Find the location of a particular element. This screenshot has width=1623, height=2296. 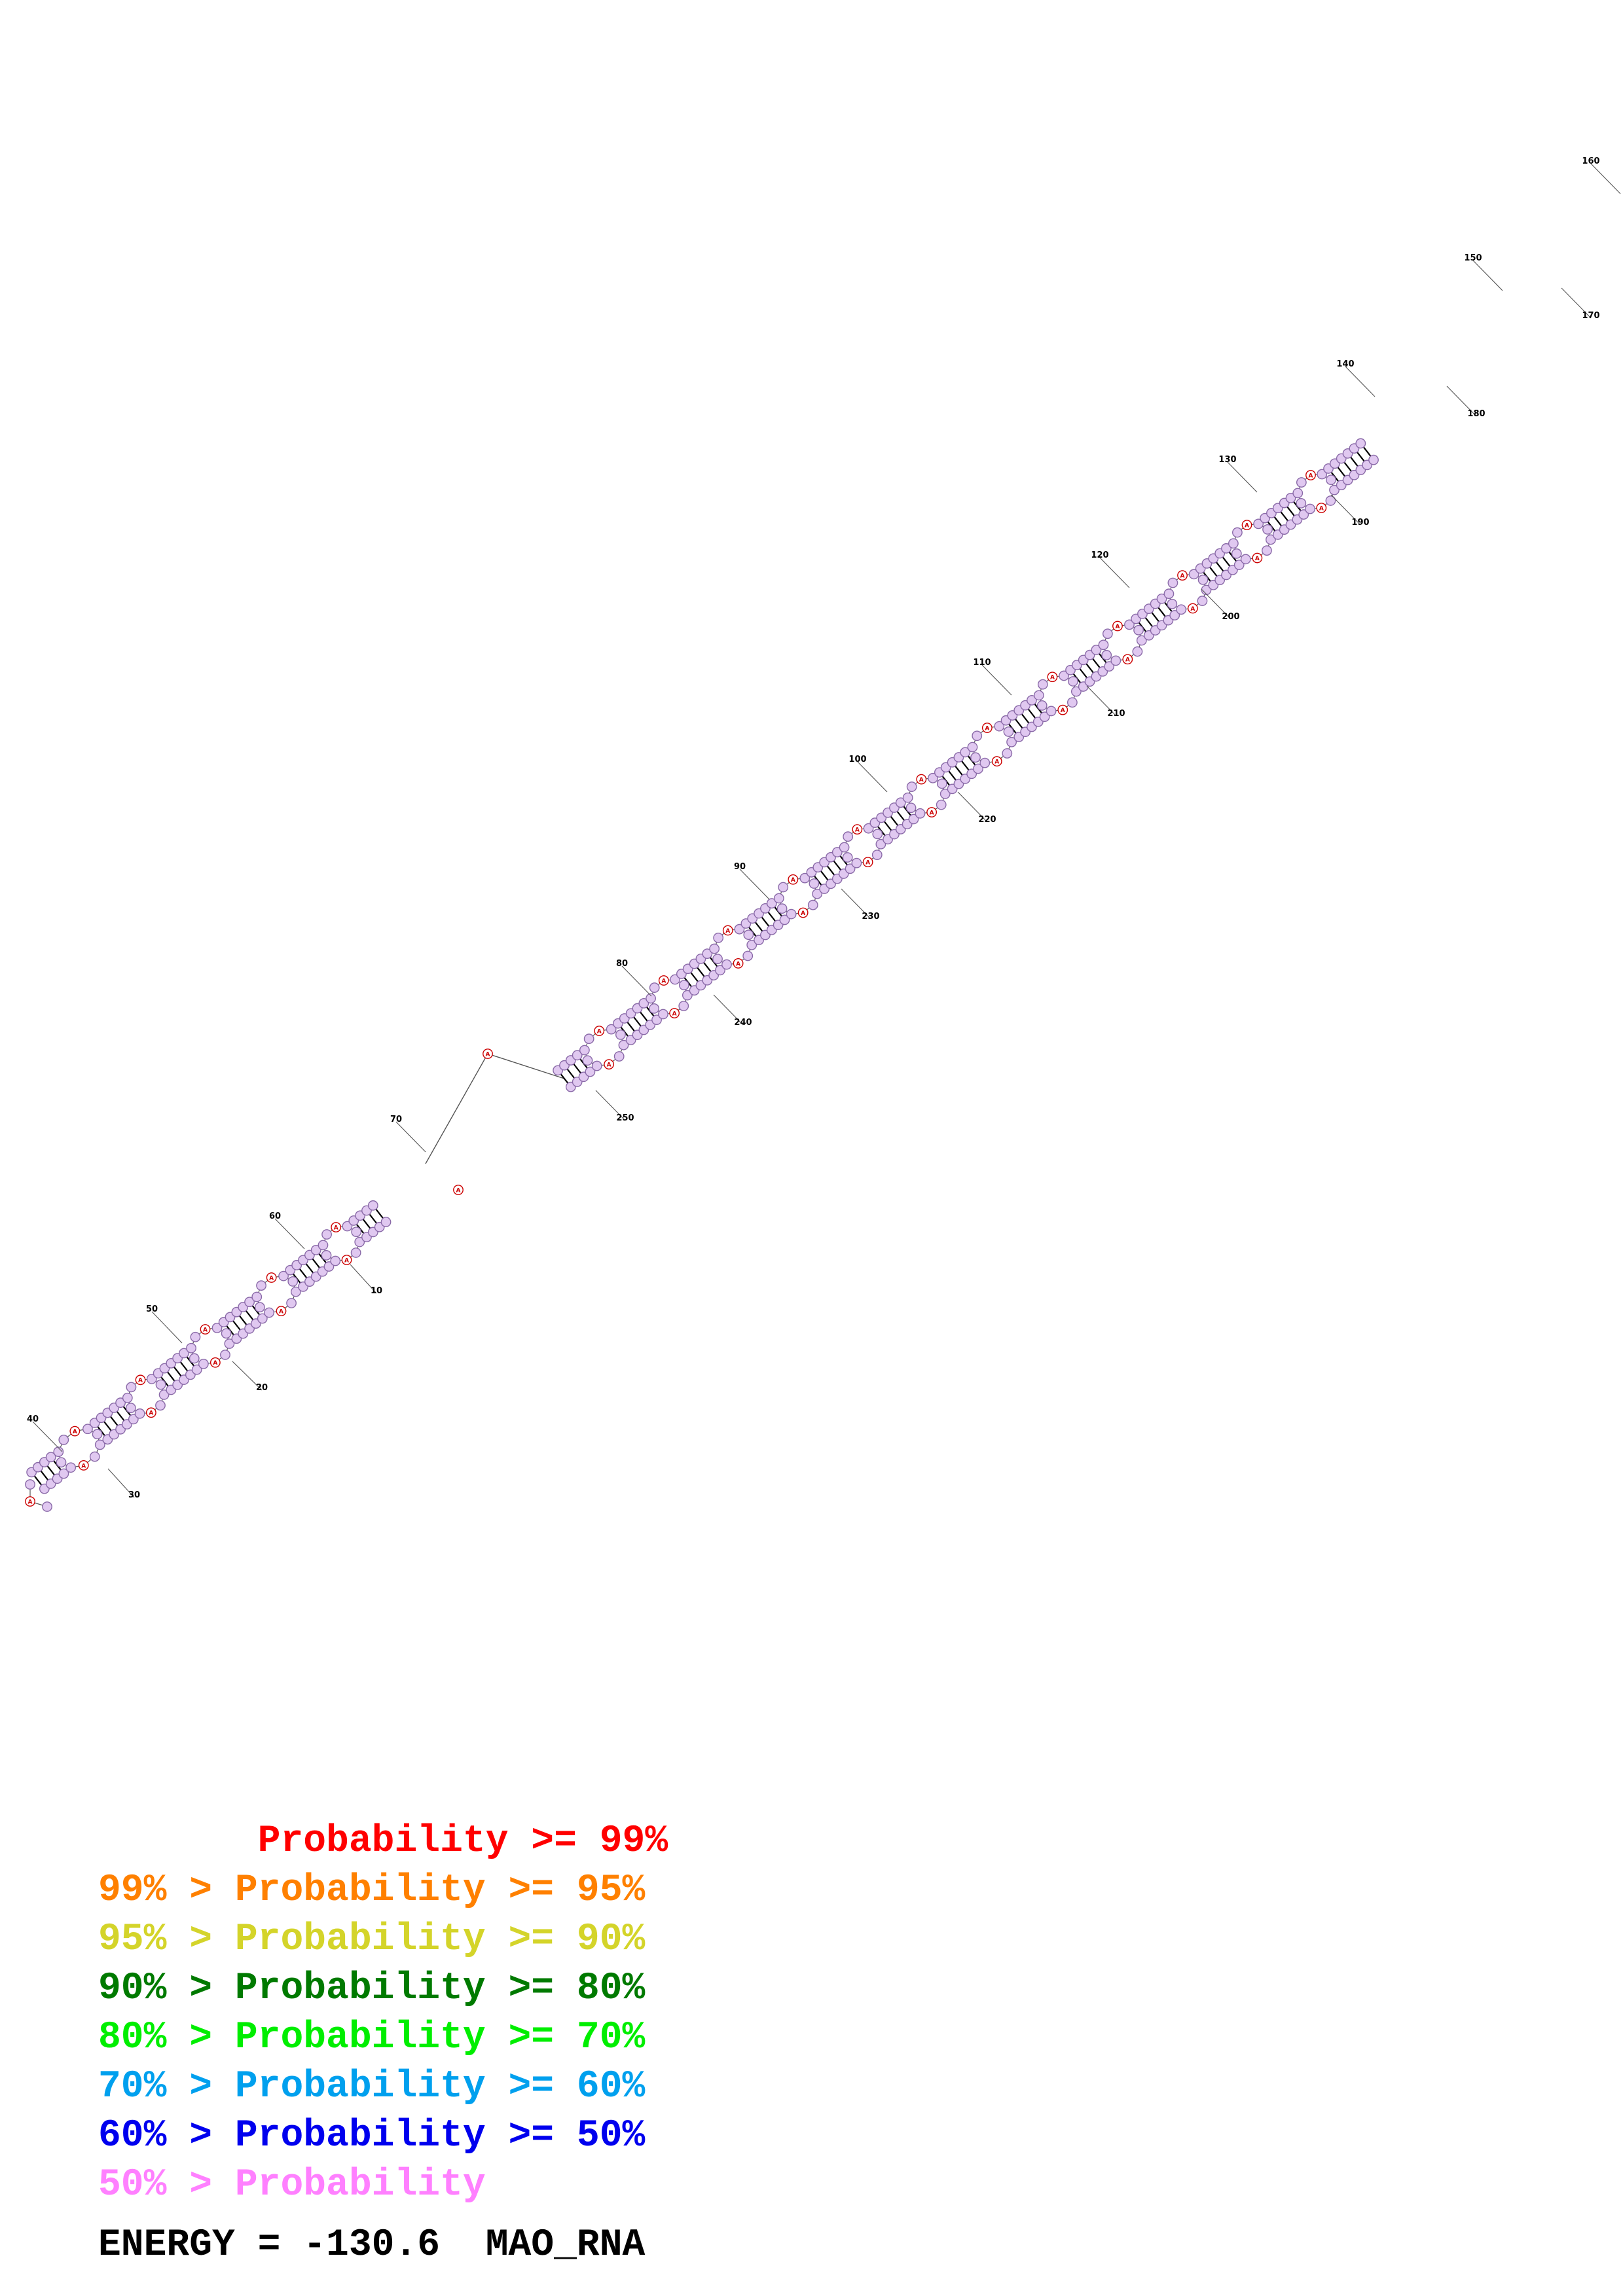

position-label-70: 70 is located at coordinates (396, 1119).